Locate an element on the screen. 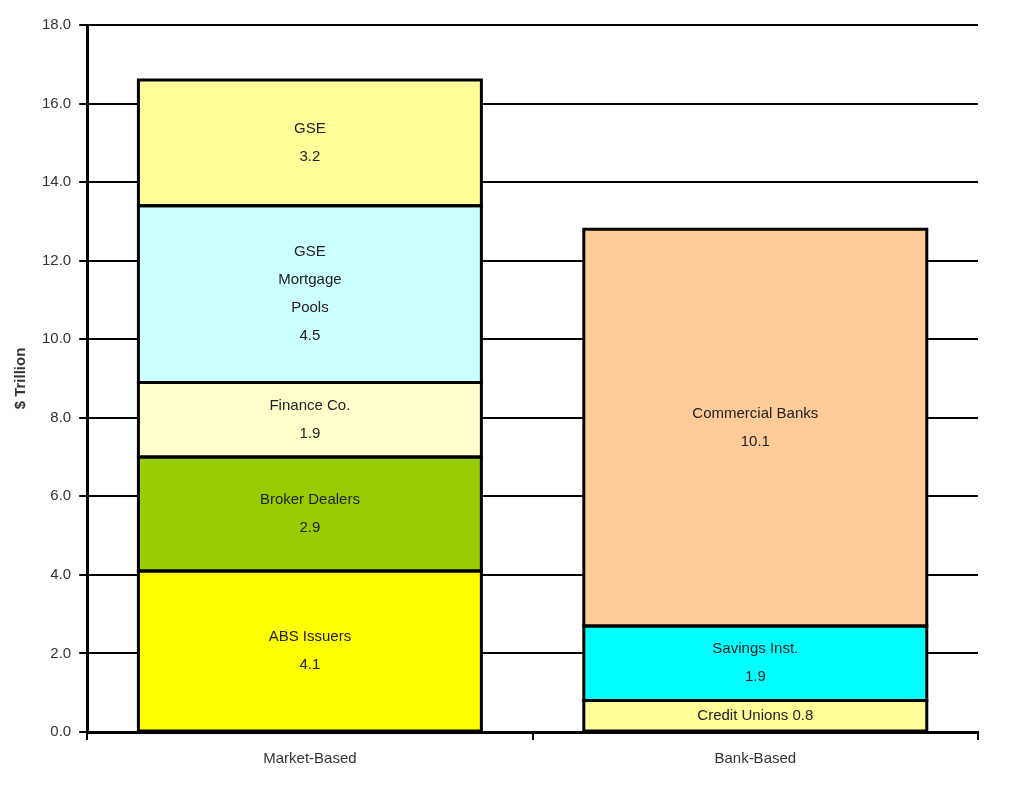 The width and height of the screenshot is (1020, 787). series-label: Broker Dealers is located at coordinates (309, 499).